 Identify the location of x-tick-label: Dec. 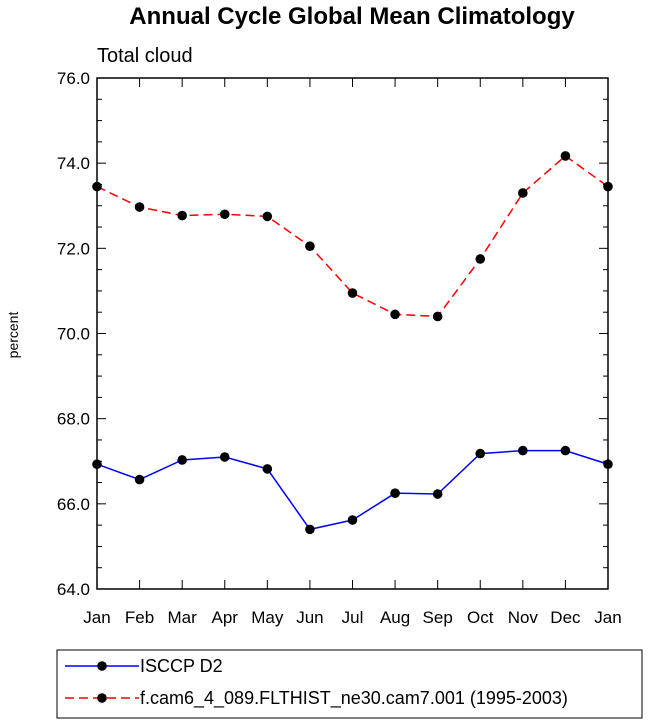
(565, 617).